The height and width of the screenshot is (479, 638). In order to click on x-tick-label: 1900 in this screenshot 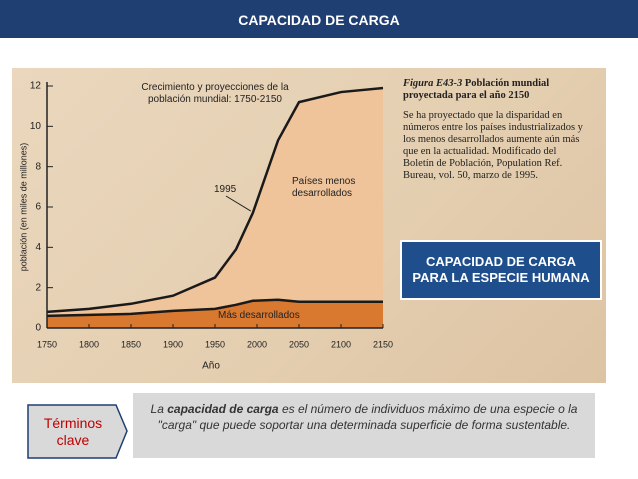, I will do `click(173, 344)`.